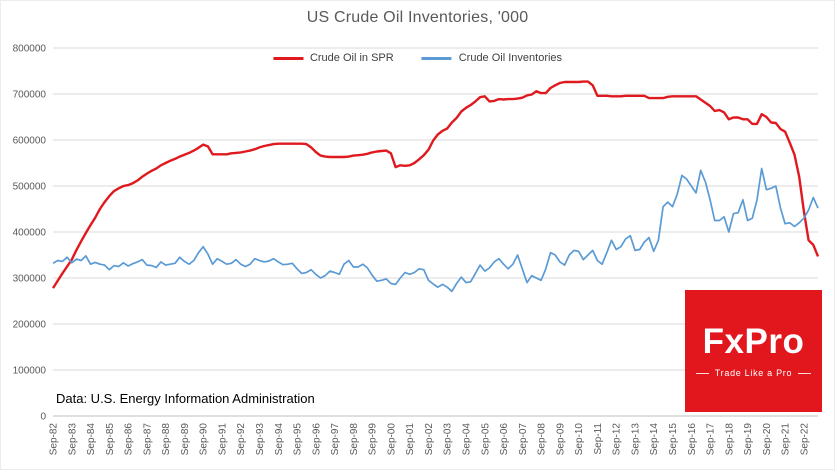  What do you see at coordinates (185, 439) in the screenshot?
I see `x-axis-label: Sep-89` at bounding box center [185, 439].